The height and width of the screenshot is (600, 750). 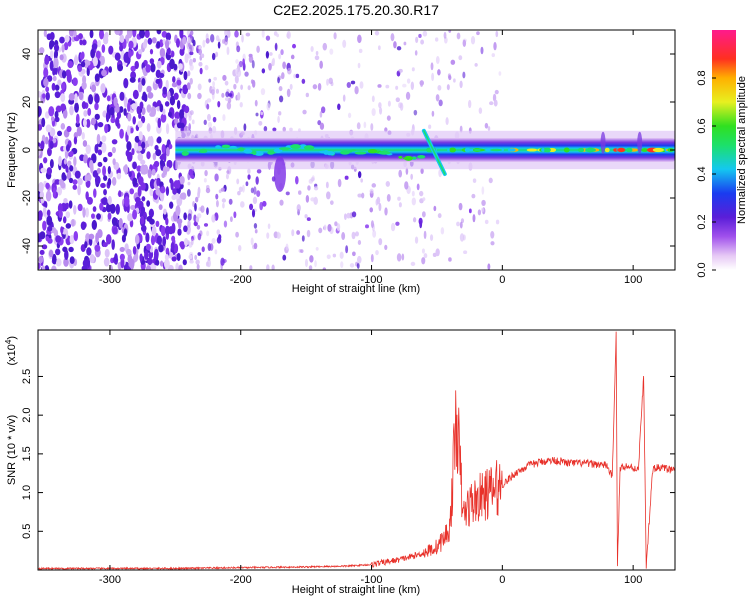 I want to click on heatmap-x-tick-label: -200, so click(x=241, y=280).